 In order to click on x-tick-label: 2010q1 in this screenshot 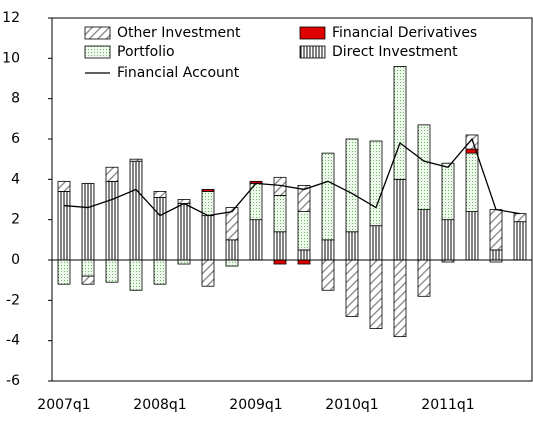, I will do `click(351, 405)`.